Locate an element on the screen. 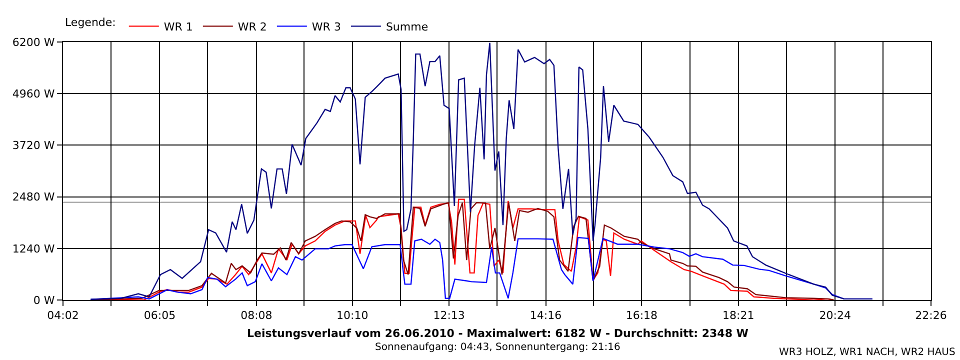 The width and height of the screenshot is (960, 360). y-tick-label: 6200 W is located at coordinates (33, 42).